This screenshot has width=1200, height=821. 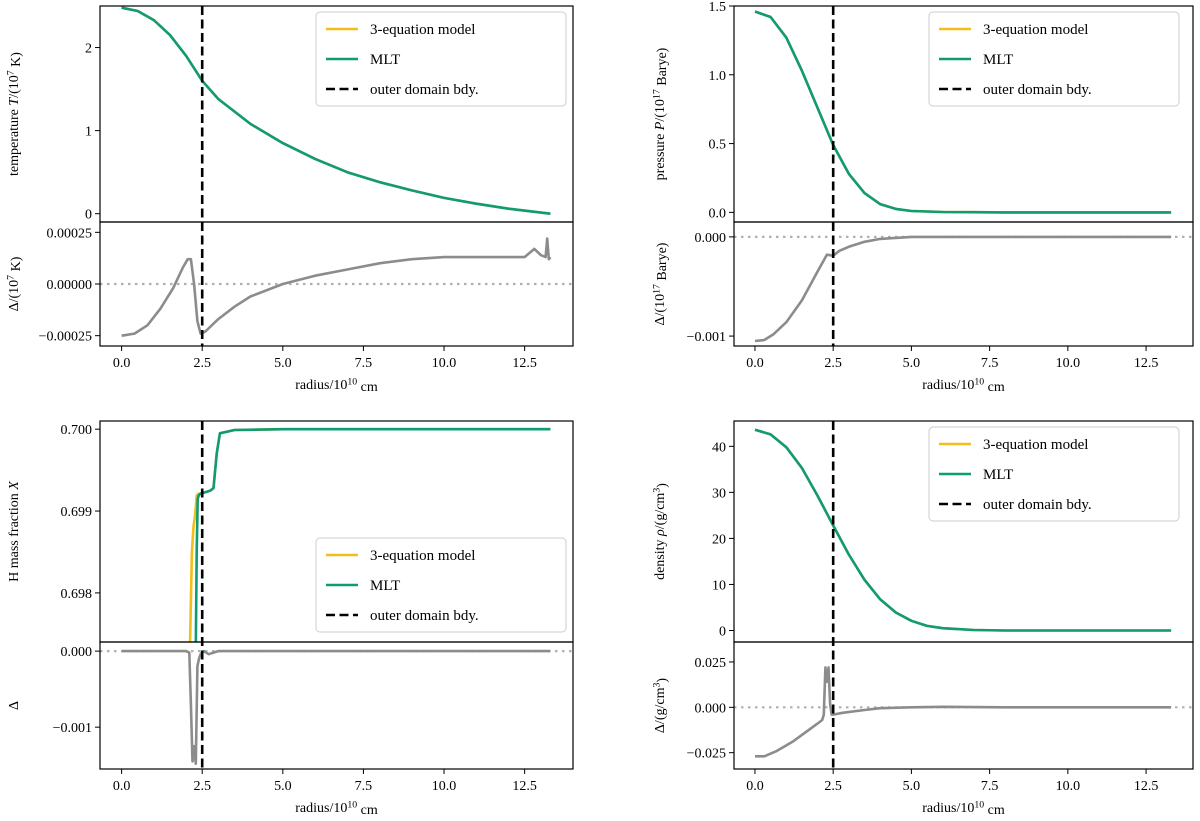 What do you see at coordinates (661, 113) in the screenshot?
I see `y-axis-label: pressure P/(1017 Barye)` at bounding box center [661, 113].